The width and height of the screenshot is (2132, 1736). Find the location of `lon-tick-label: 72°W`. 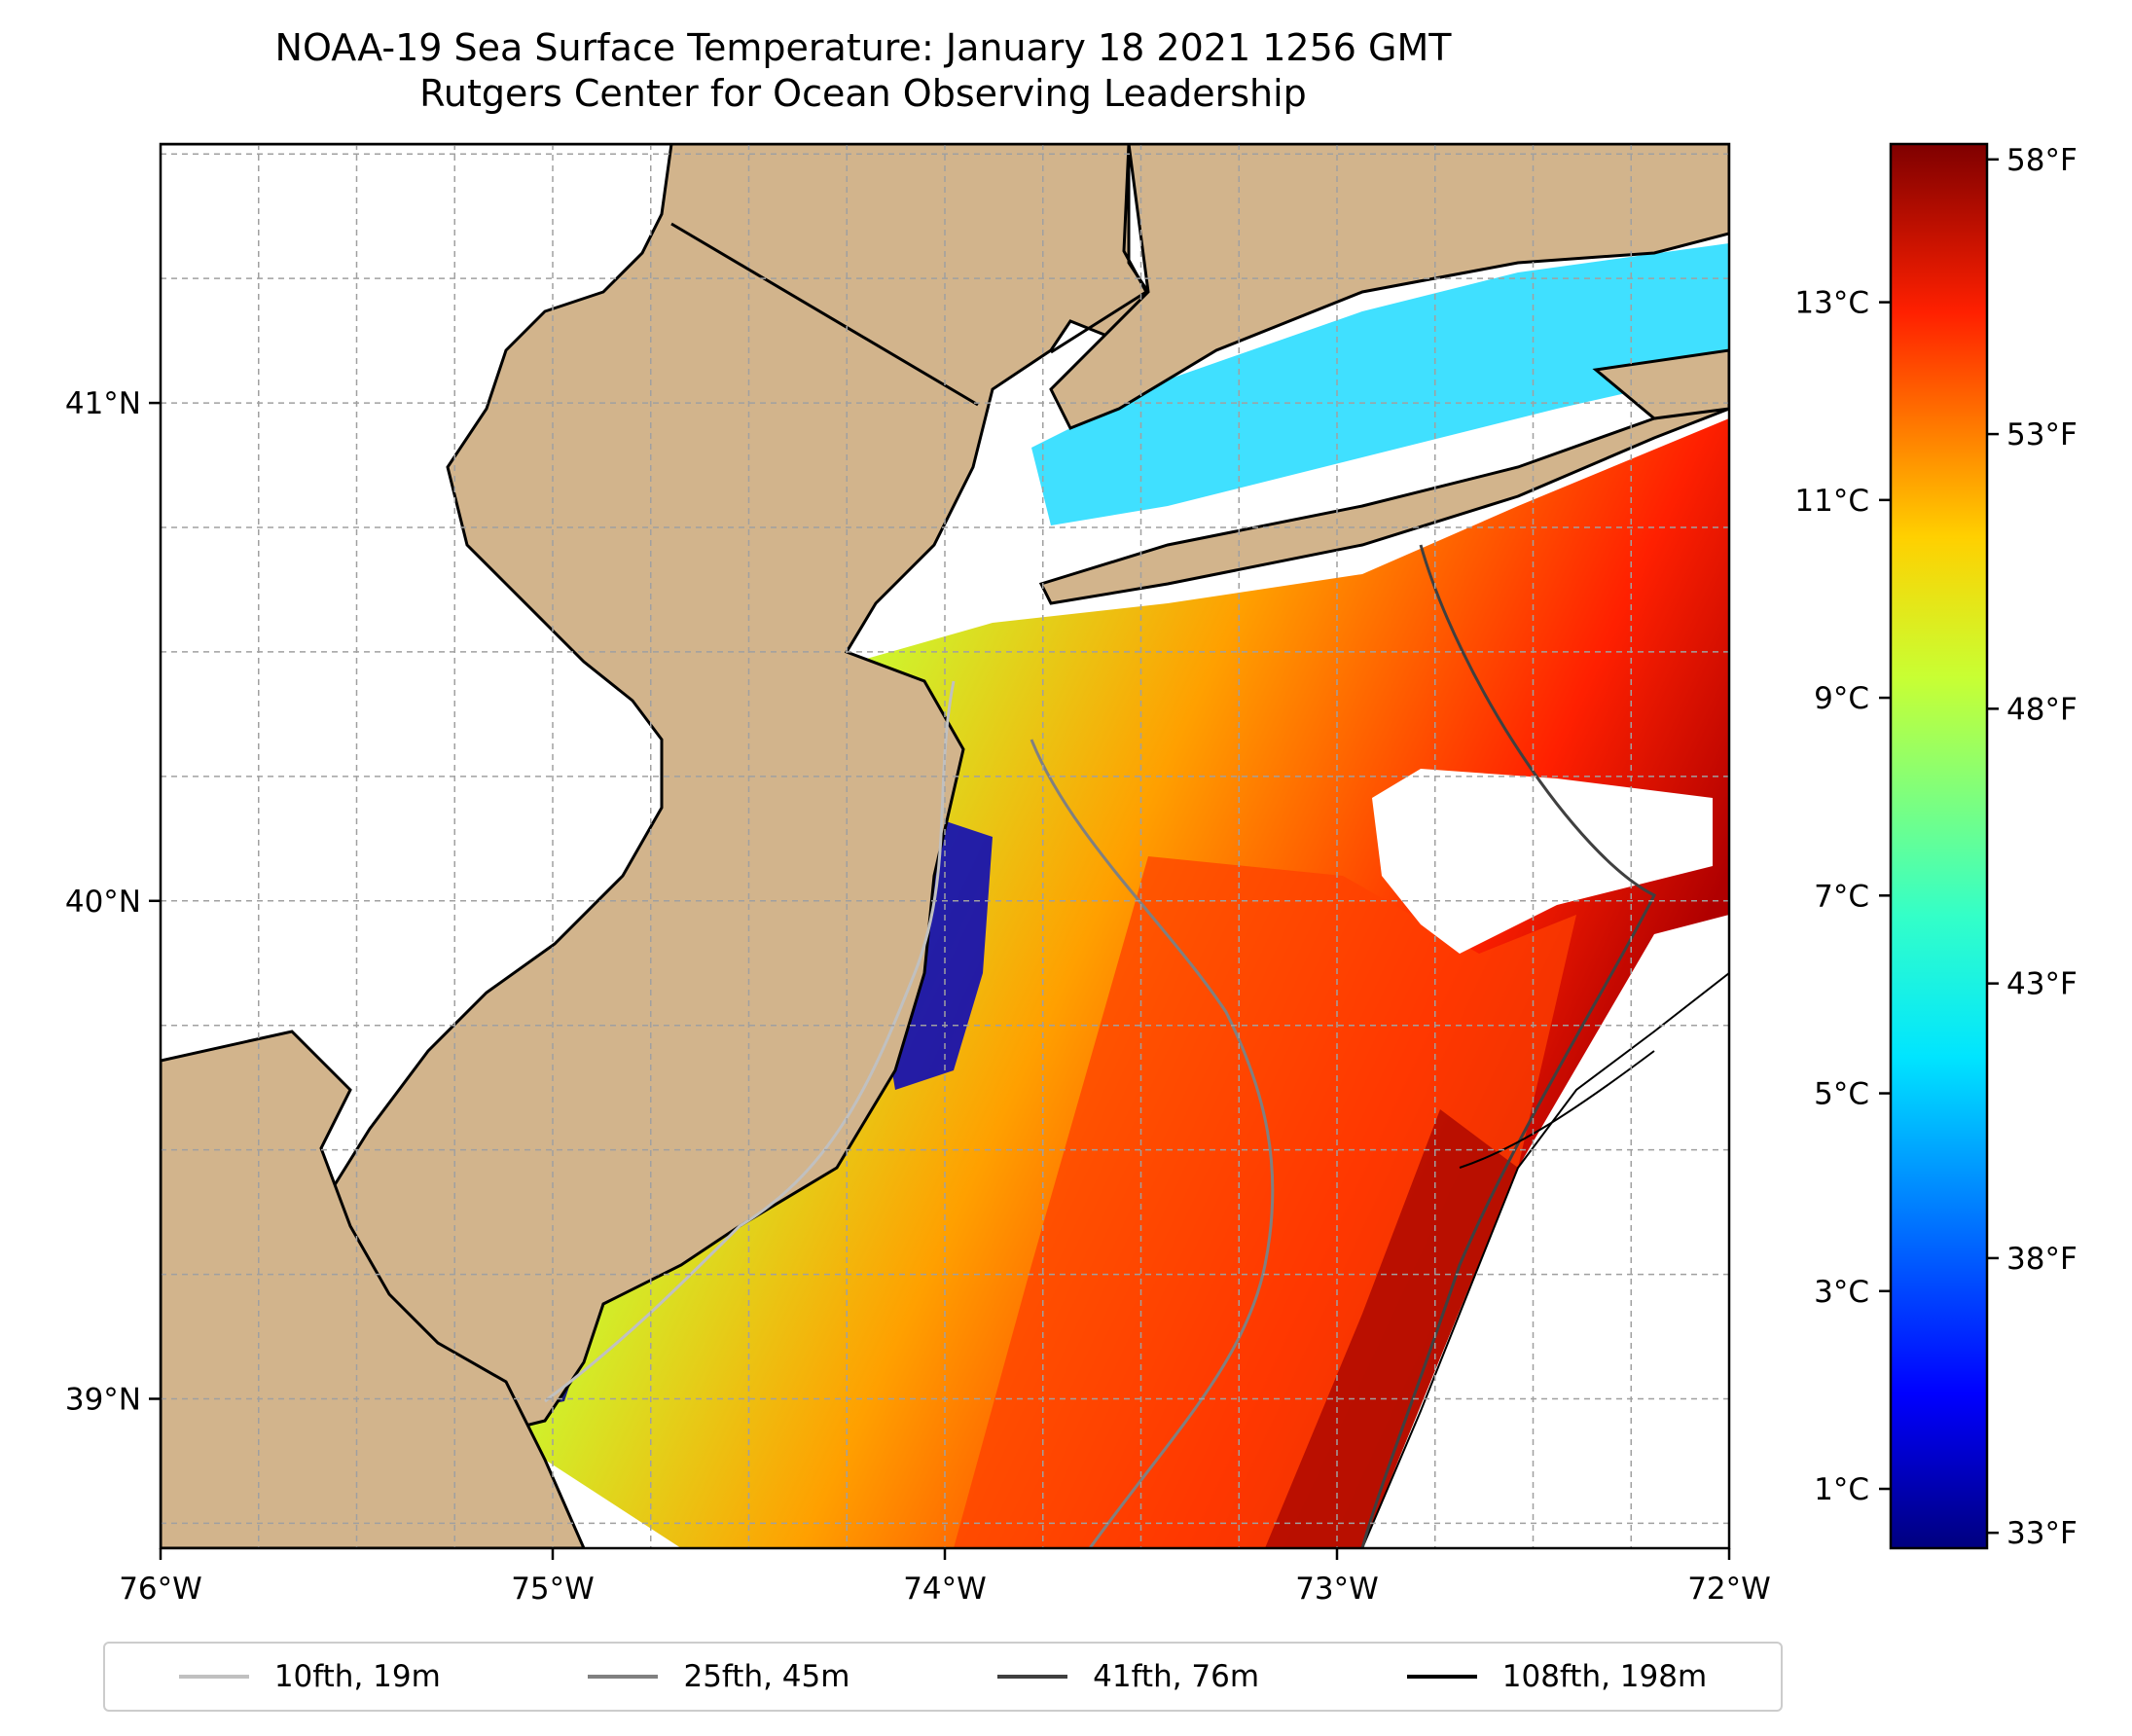

lon-tick-label: 72°W is located at coordinates (1729, 1590).